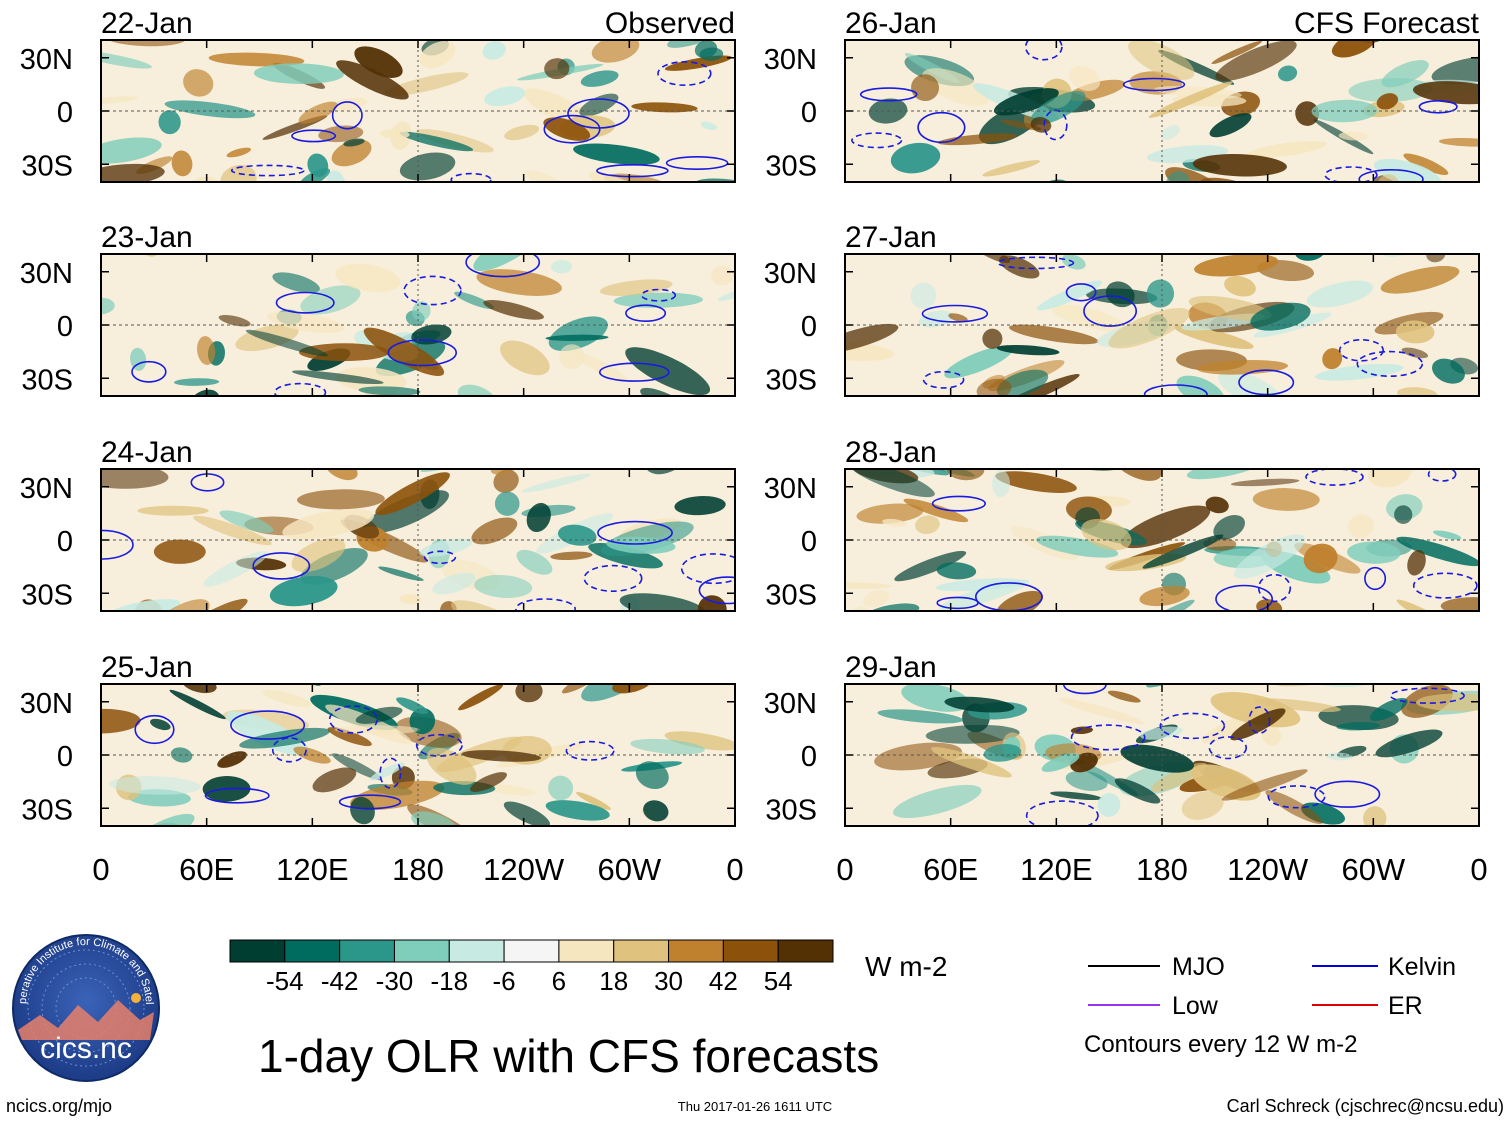  I want to click on x-tick-label: 120E, so click(312, 869).